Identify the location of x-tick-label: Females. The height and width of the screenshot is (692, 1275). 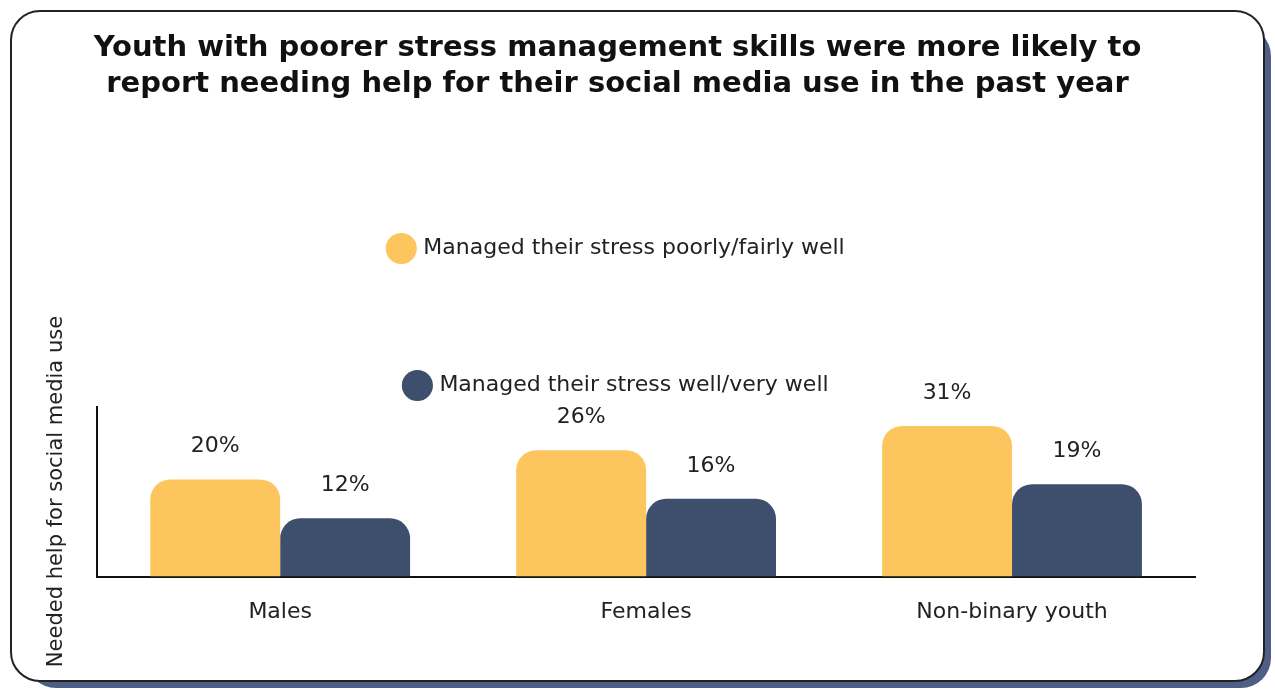
(646, 610).